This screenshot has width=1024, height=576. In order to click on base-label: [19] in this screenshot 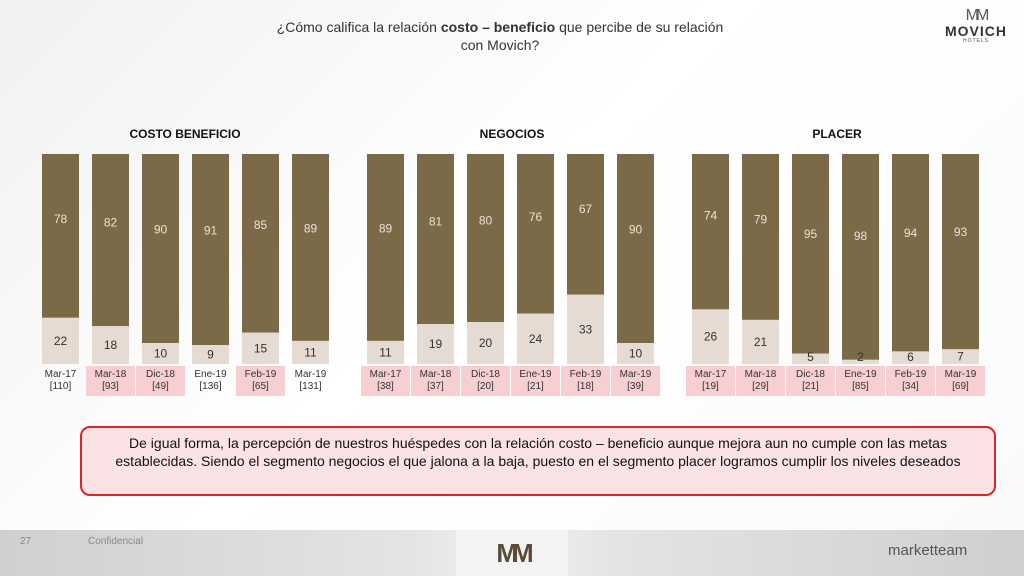, I will do `click(710, 386)`.